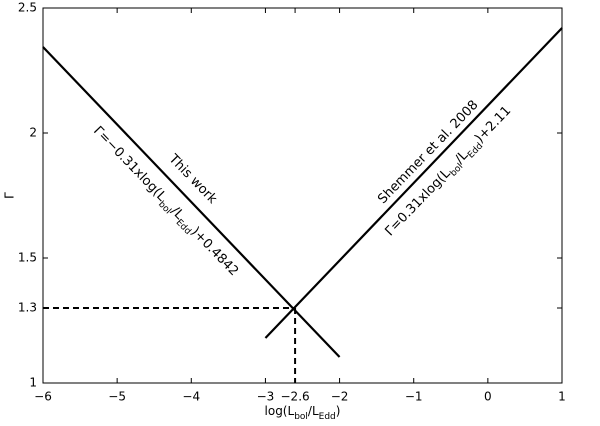  Describe the element at coordinates (10, 195) in the screenshot. I see `y-axis-label: Γ` at that location.